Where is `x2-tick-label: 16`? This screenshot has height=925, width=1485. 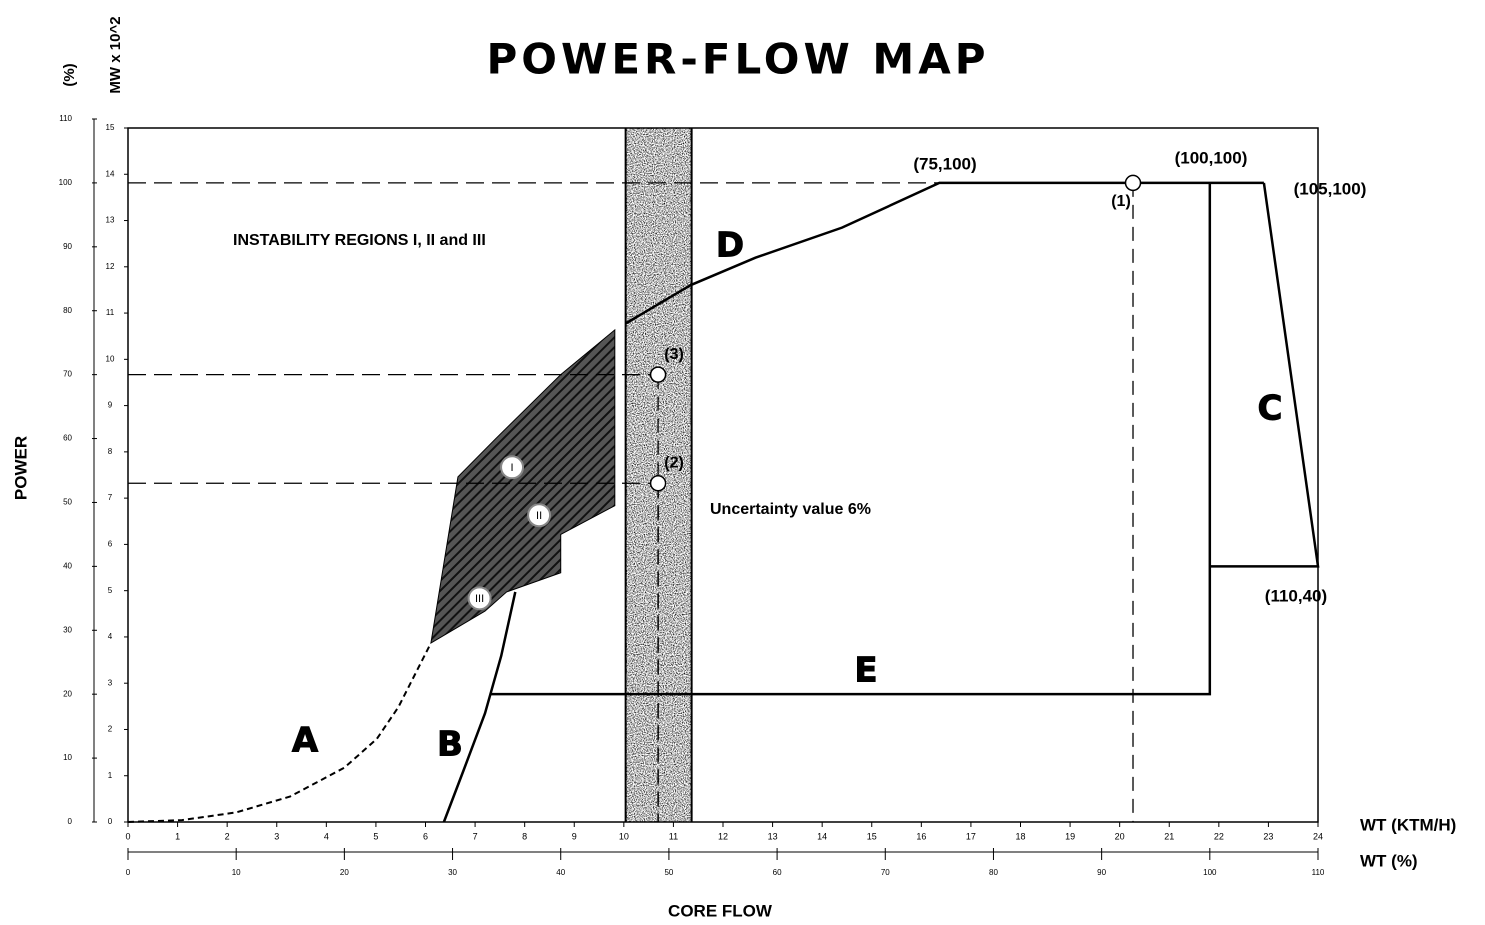
x2-tick-label: 16 is located at coordinates (921, 836).